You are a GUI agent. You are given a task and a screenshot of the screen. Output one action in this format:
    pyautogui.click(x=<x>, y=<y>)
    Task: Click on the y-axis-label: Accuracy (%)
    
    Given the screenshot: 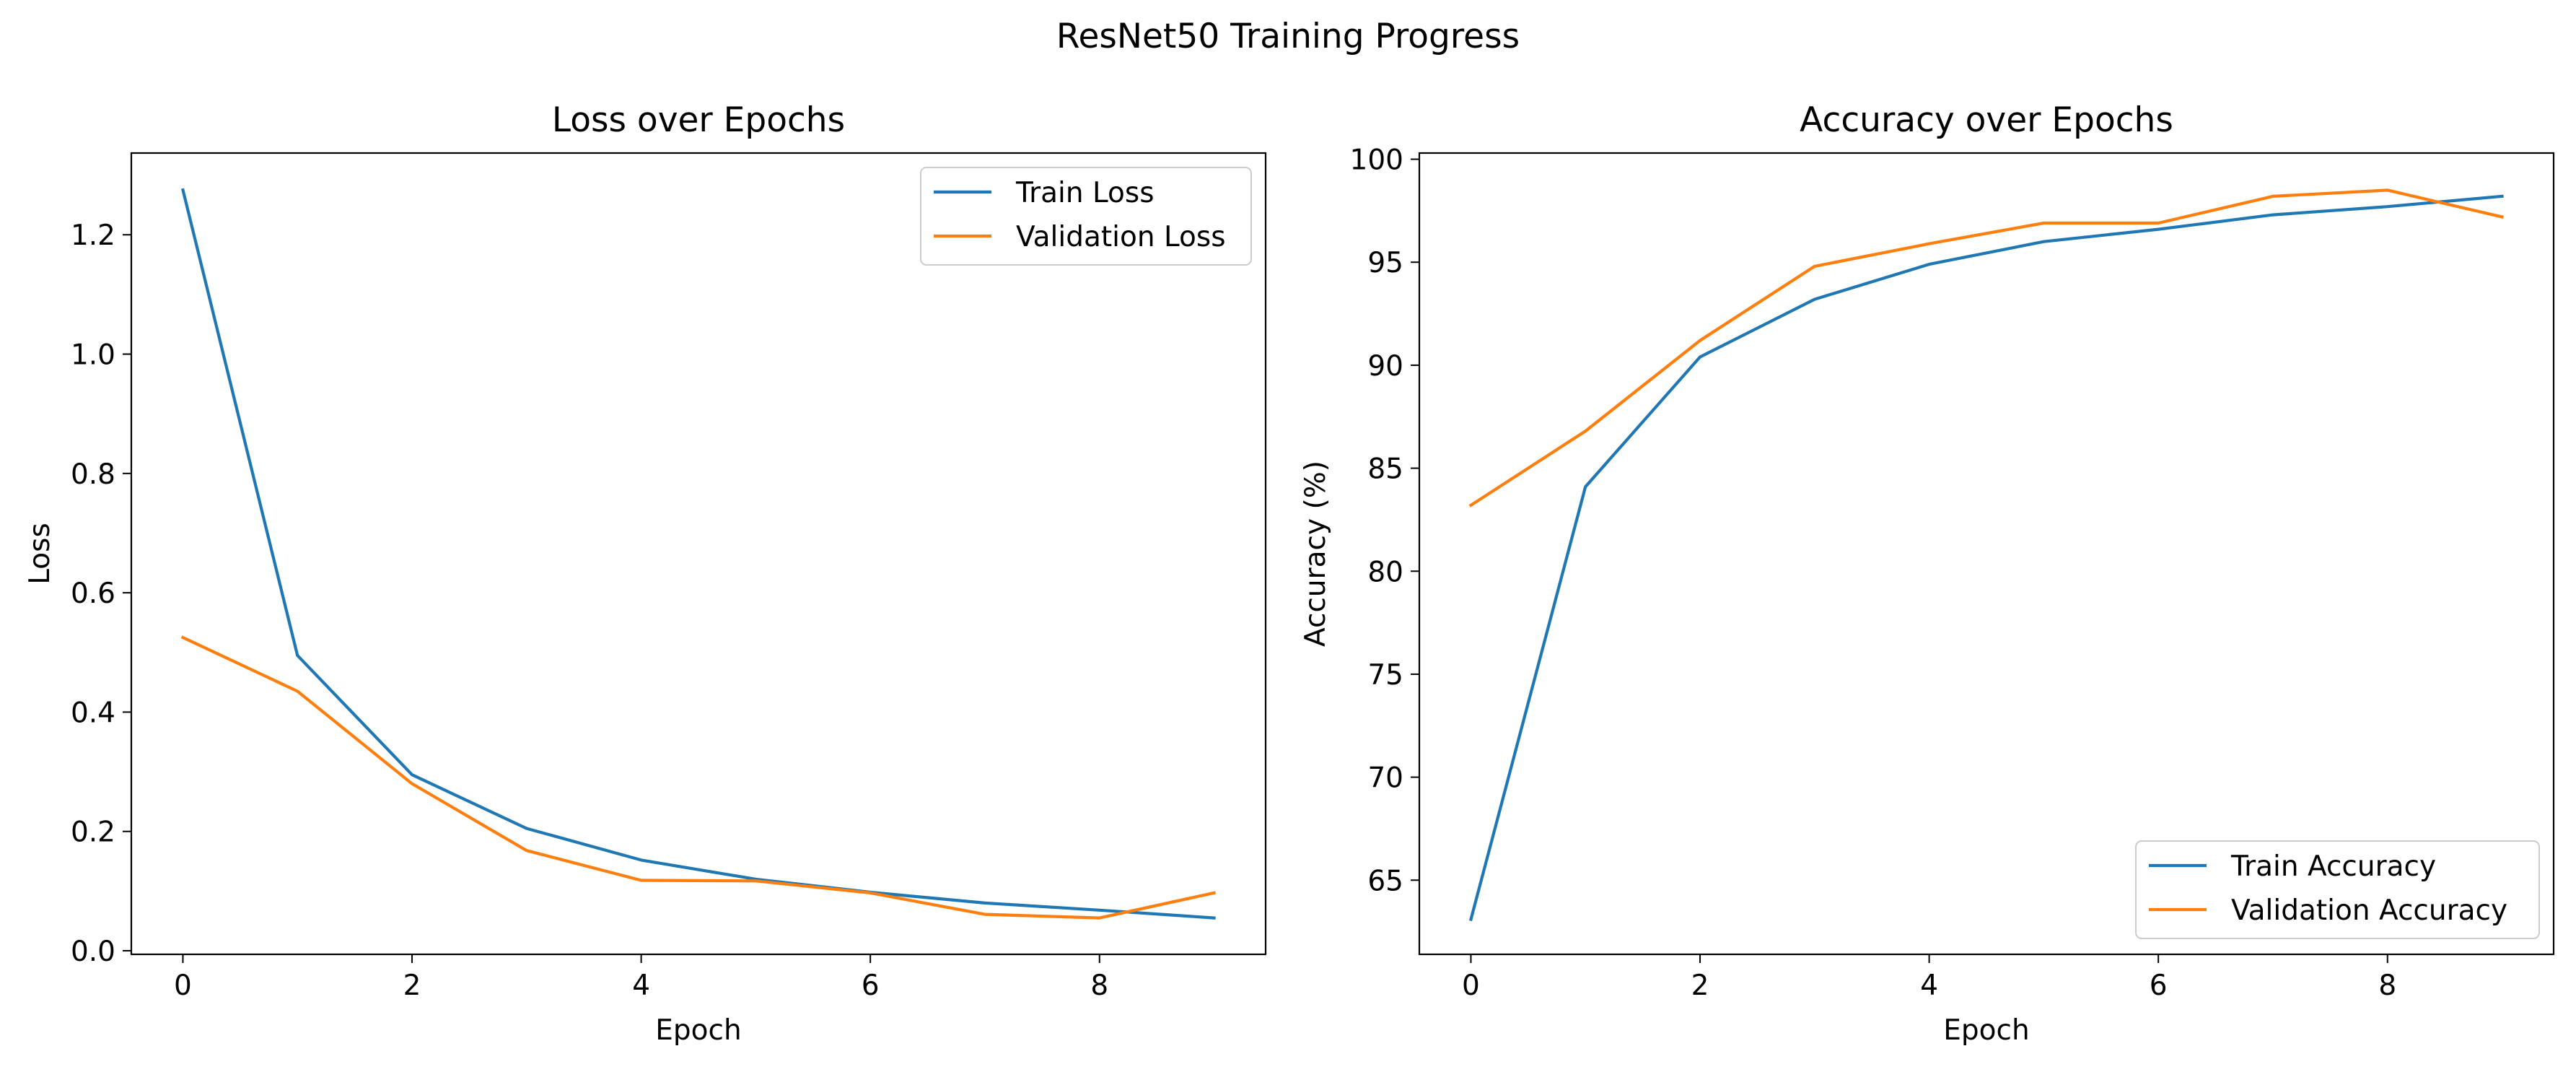 What is the action you would take?
    pyautogui.click(x=1316, y=554)
    